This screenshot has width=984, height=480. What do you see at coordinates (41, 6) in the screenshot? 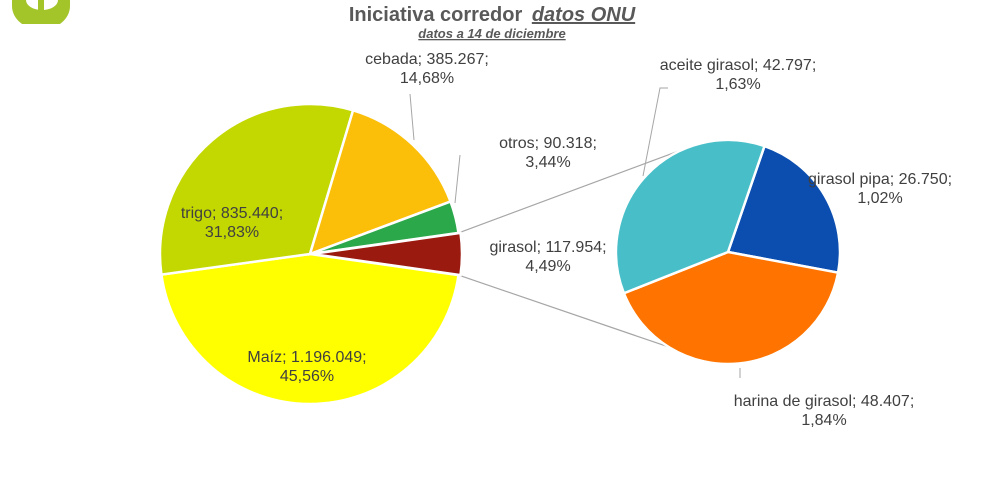
I see `logo-stem` at bounding box center [41, 6].